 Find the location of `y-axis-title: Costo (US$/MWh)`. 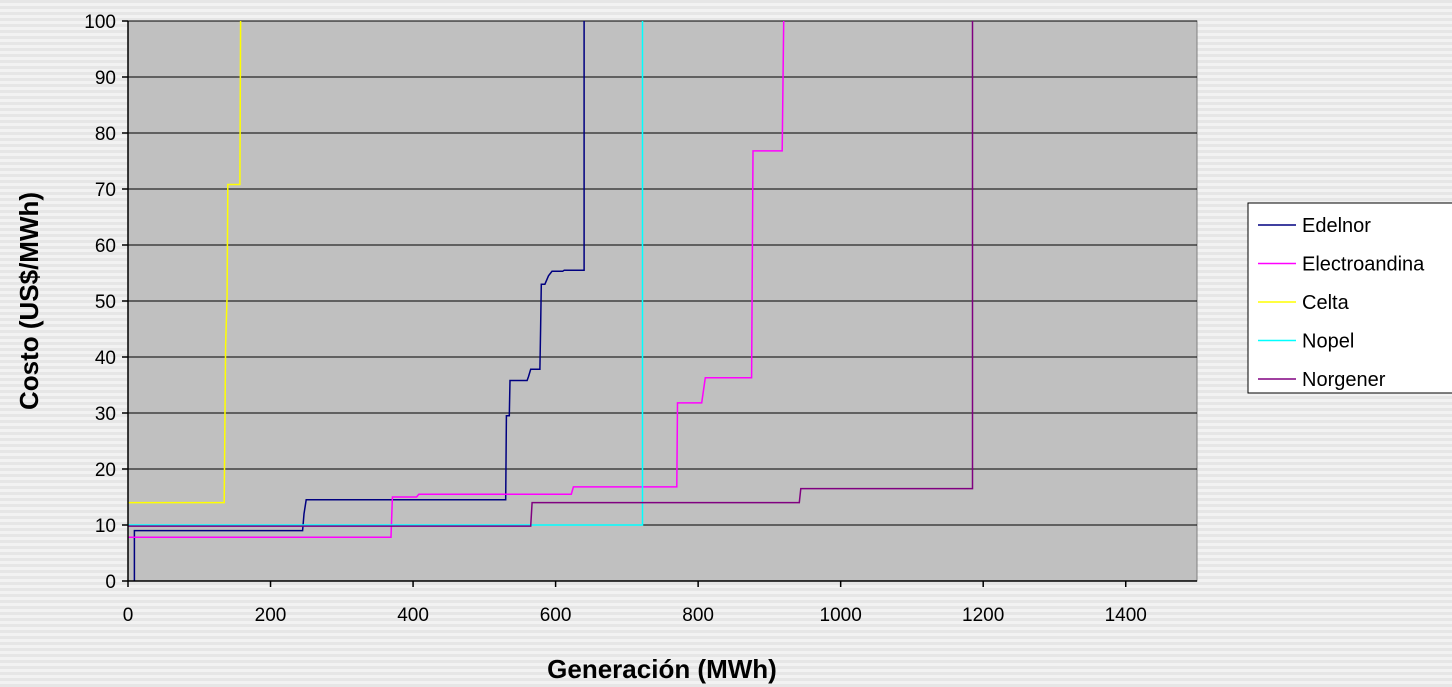

y-axis-title: Costo (US$/MWh) is located at coordinates (29, 301).